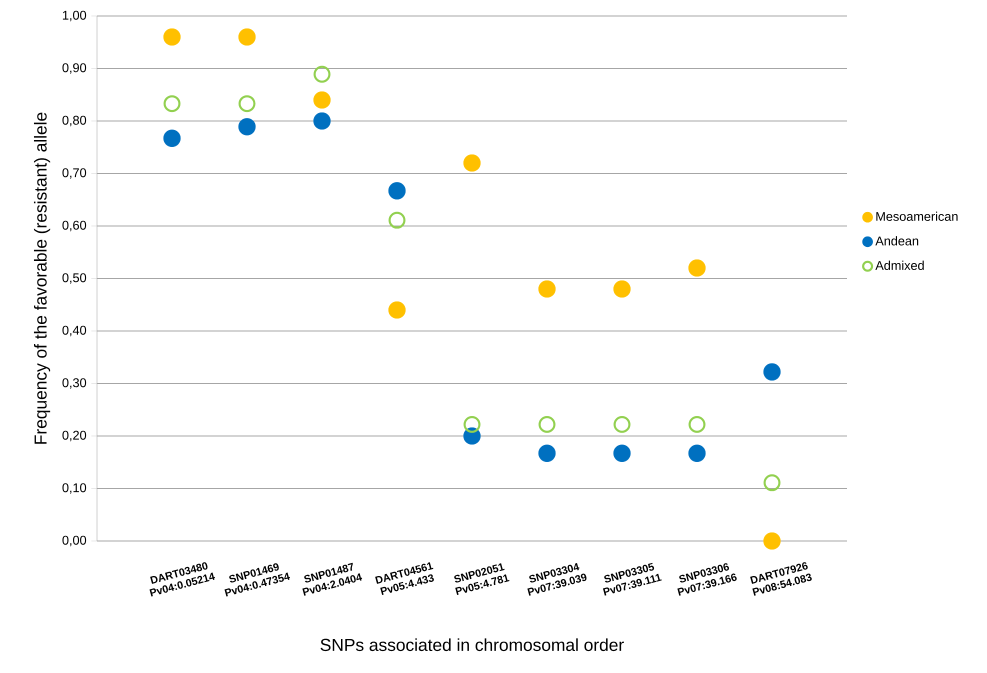 This screenshot has height=673, width=987. Describe the element at coordinates (74, 16) in the screenshot. I see `y-tick-label: 1,00` at that location.